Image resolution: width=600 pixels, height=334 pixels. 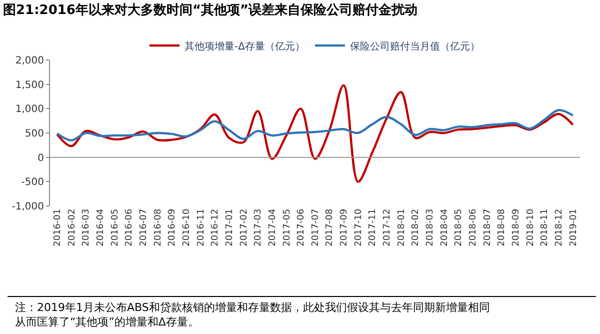 What do you see at coordinates (431, 227) in the screenshot?
I see `x-tick-label: 2018-03` at bounding box center [431, 227].